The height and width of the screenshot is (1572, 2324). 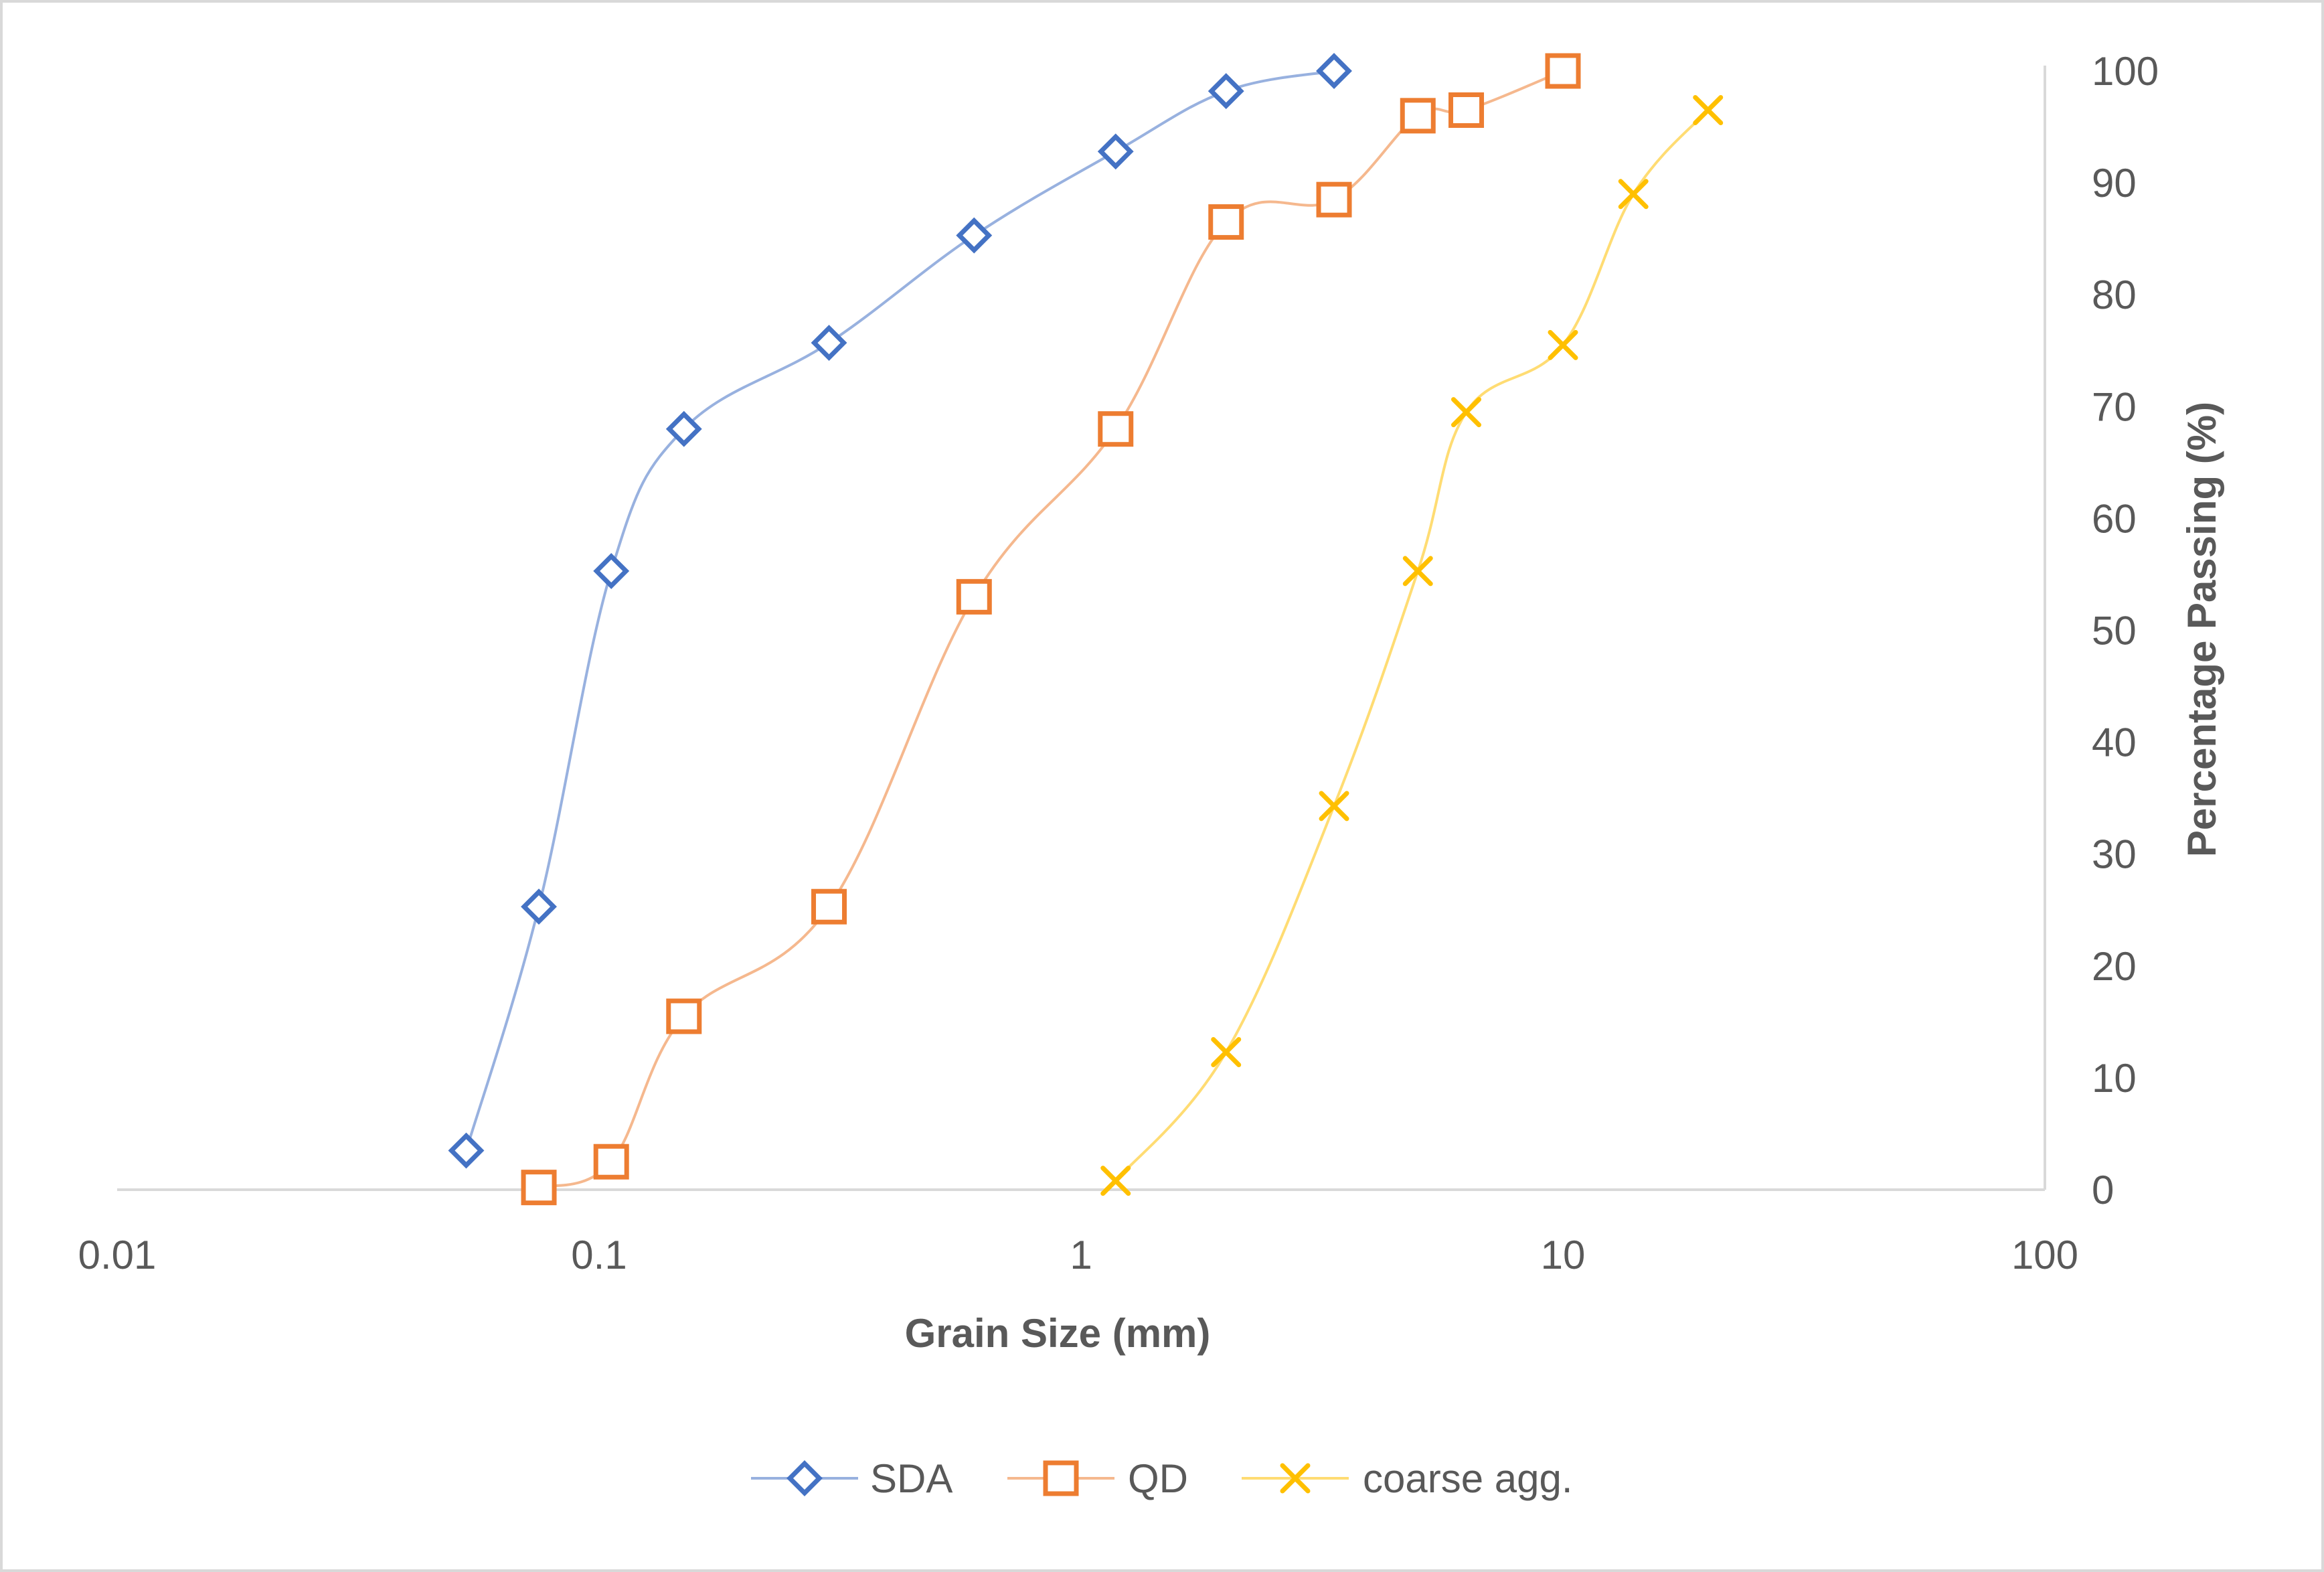 I want to click on y-axis-title: Percentage Passing (%), so click(x=2201, y=629).